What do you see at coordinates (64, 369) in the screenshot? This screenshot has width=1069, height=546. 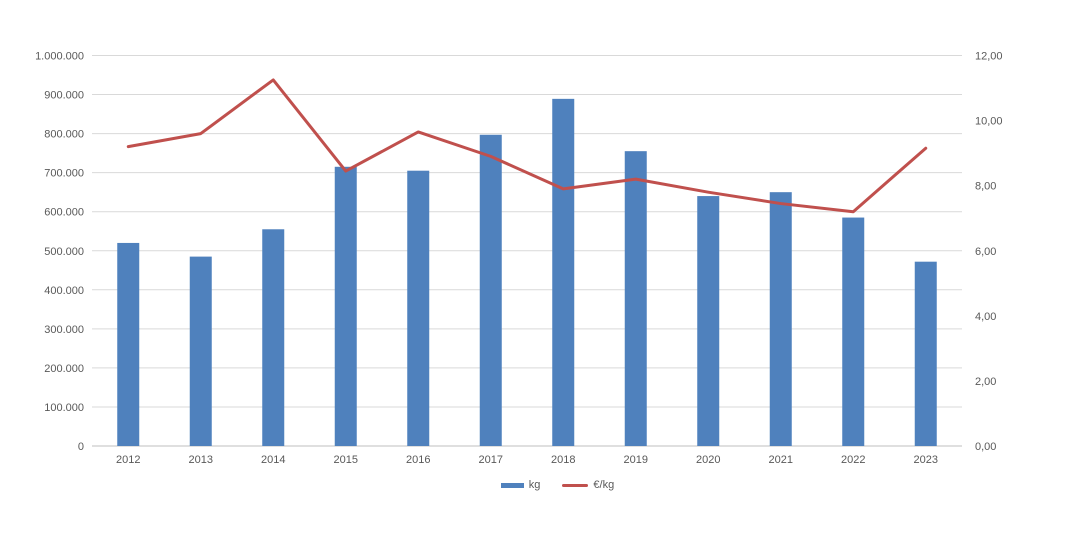 I see `left-axis-tick-label: 200.000` at bounding box center [64, 369].